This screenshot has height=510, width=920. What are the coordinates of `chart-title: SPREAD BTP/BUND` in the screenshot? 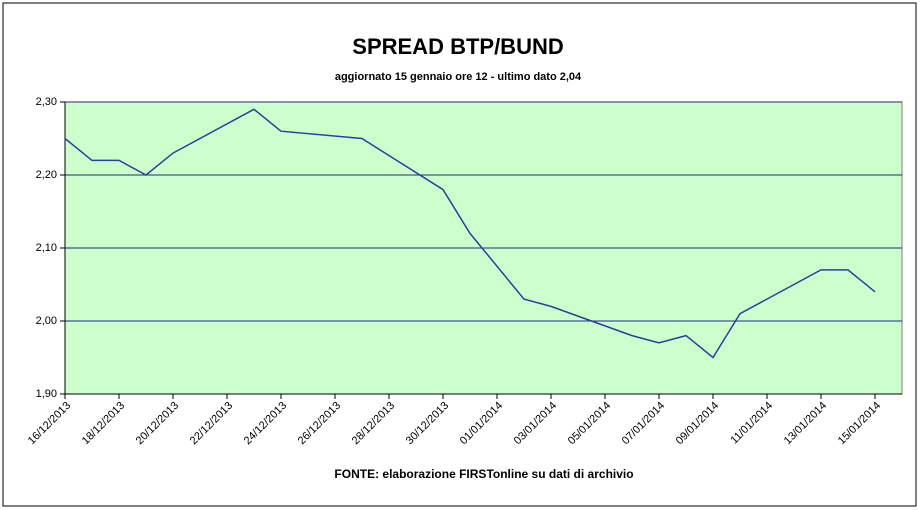 It's located at (457, 46).